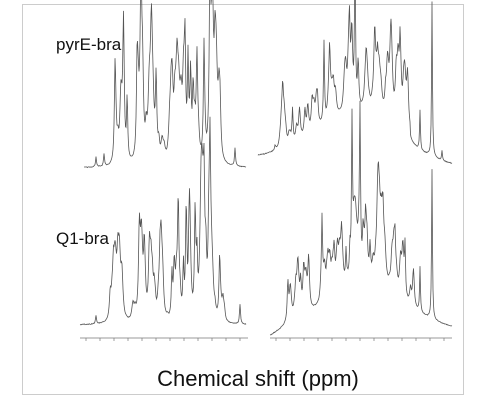 The image size is (477, 406). Describe the element at coordinates (258, 378) in the screenshot. I see `x-axis-label: Chemical shift (ppm)` at that location.